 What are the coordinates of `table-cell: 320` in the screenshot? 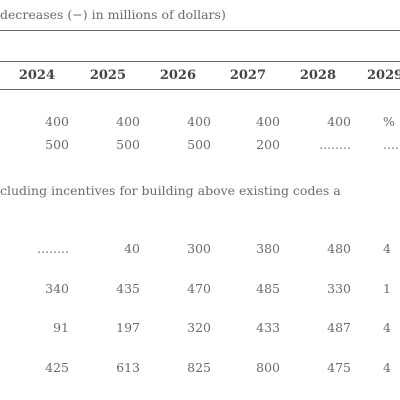 It's located at (199, 327).